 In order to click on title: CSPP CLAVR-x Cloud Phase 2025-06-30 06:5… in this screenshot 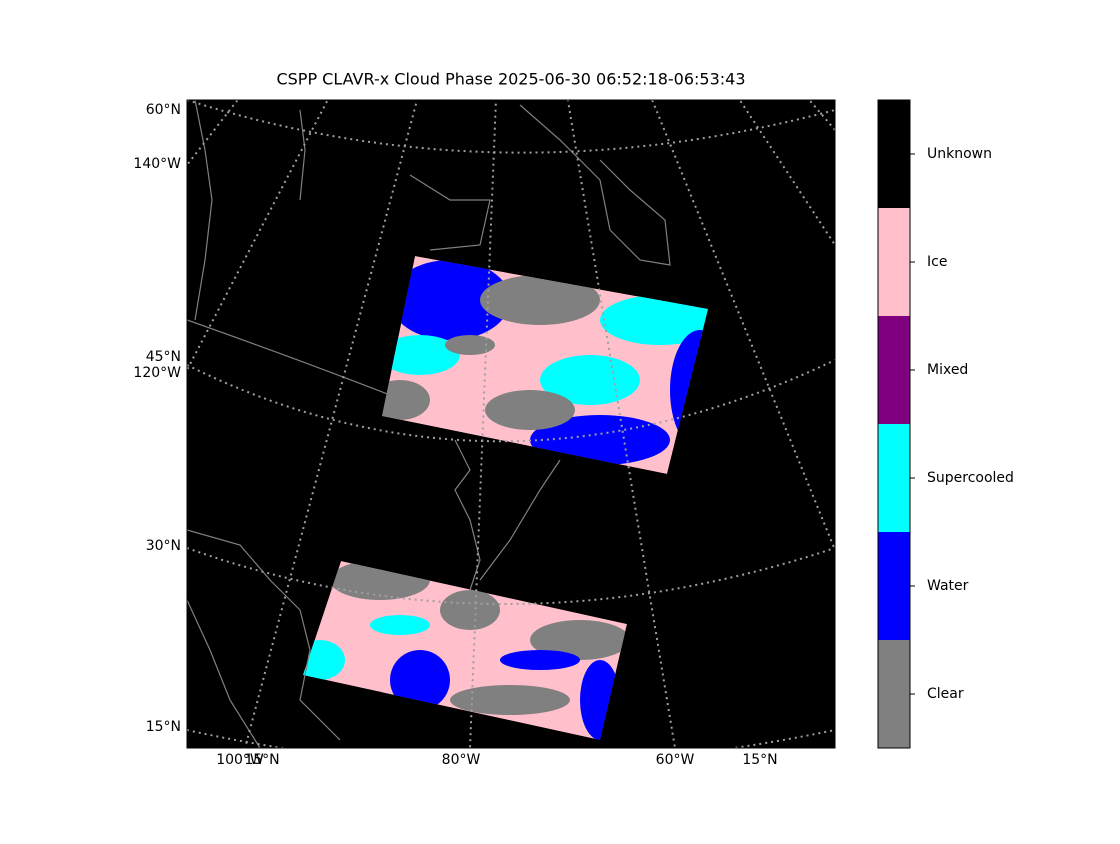, I will do `click(510, 79)`.